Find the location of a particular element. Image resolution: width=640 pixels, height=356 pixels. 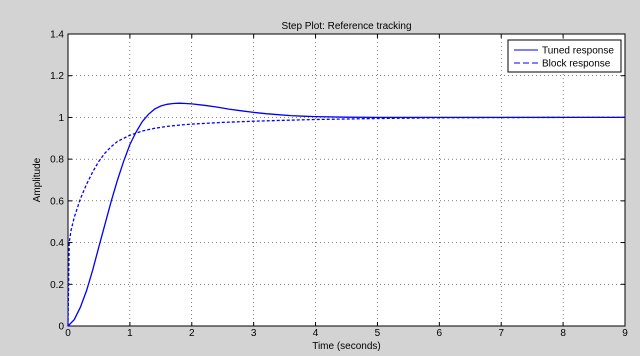

y-tick-label: 0.2 is located at coordinates (57, 285).